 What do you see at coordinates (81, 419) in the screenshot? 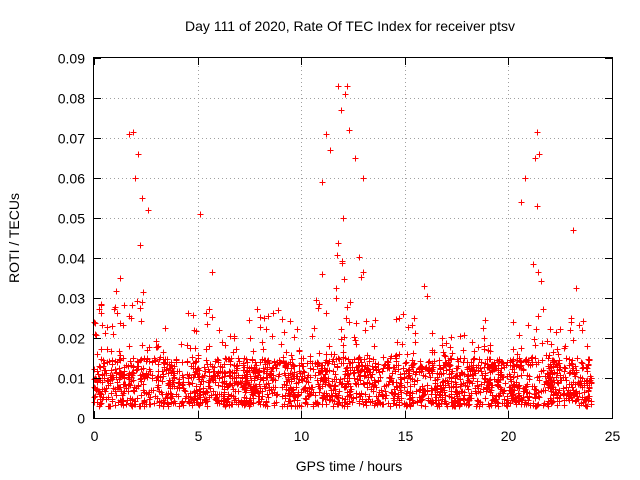
I see `y-tick-label: 0` at bounding box center [81, 419].